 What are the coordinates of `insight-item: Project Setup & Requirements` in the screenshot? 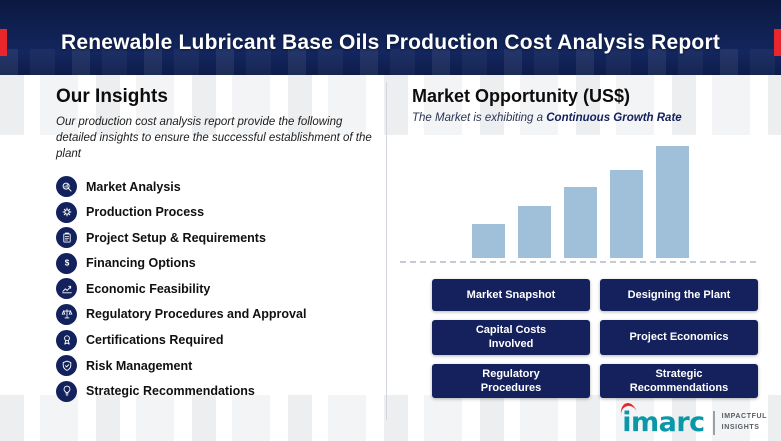 It's located at (181, 238).